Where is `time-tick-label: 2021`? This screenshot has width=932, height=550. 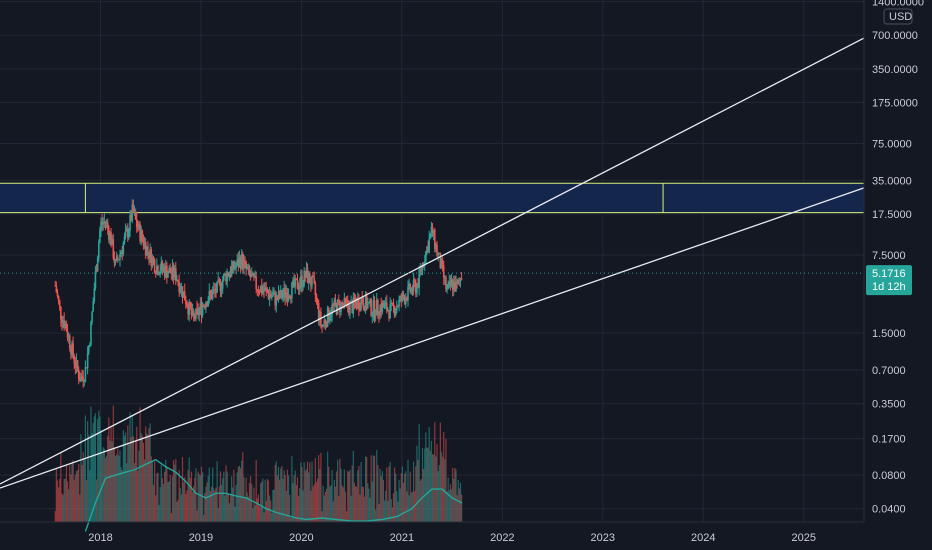
time-tick-label: 2021 is located at coordinates (402, 538).